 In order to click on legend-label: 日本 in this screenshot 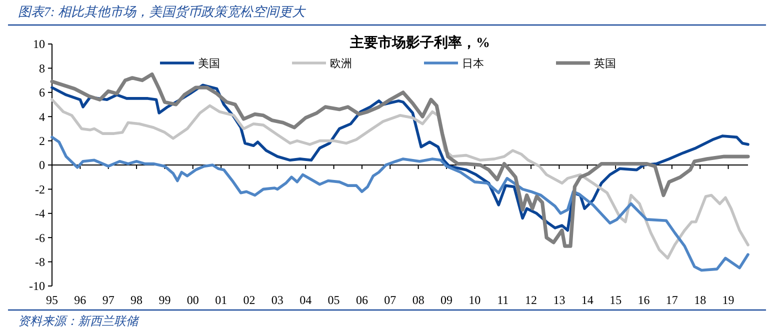, I will do `click(473, 63)`.